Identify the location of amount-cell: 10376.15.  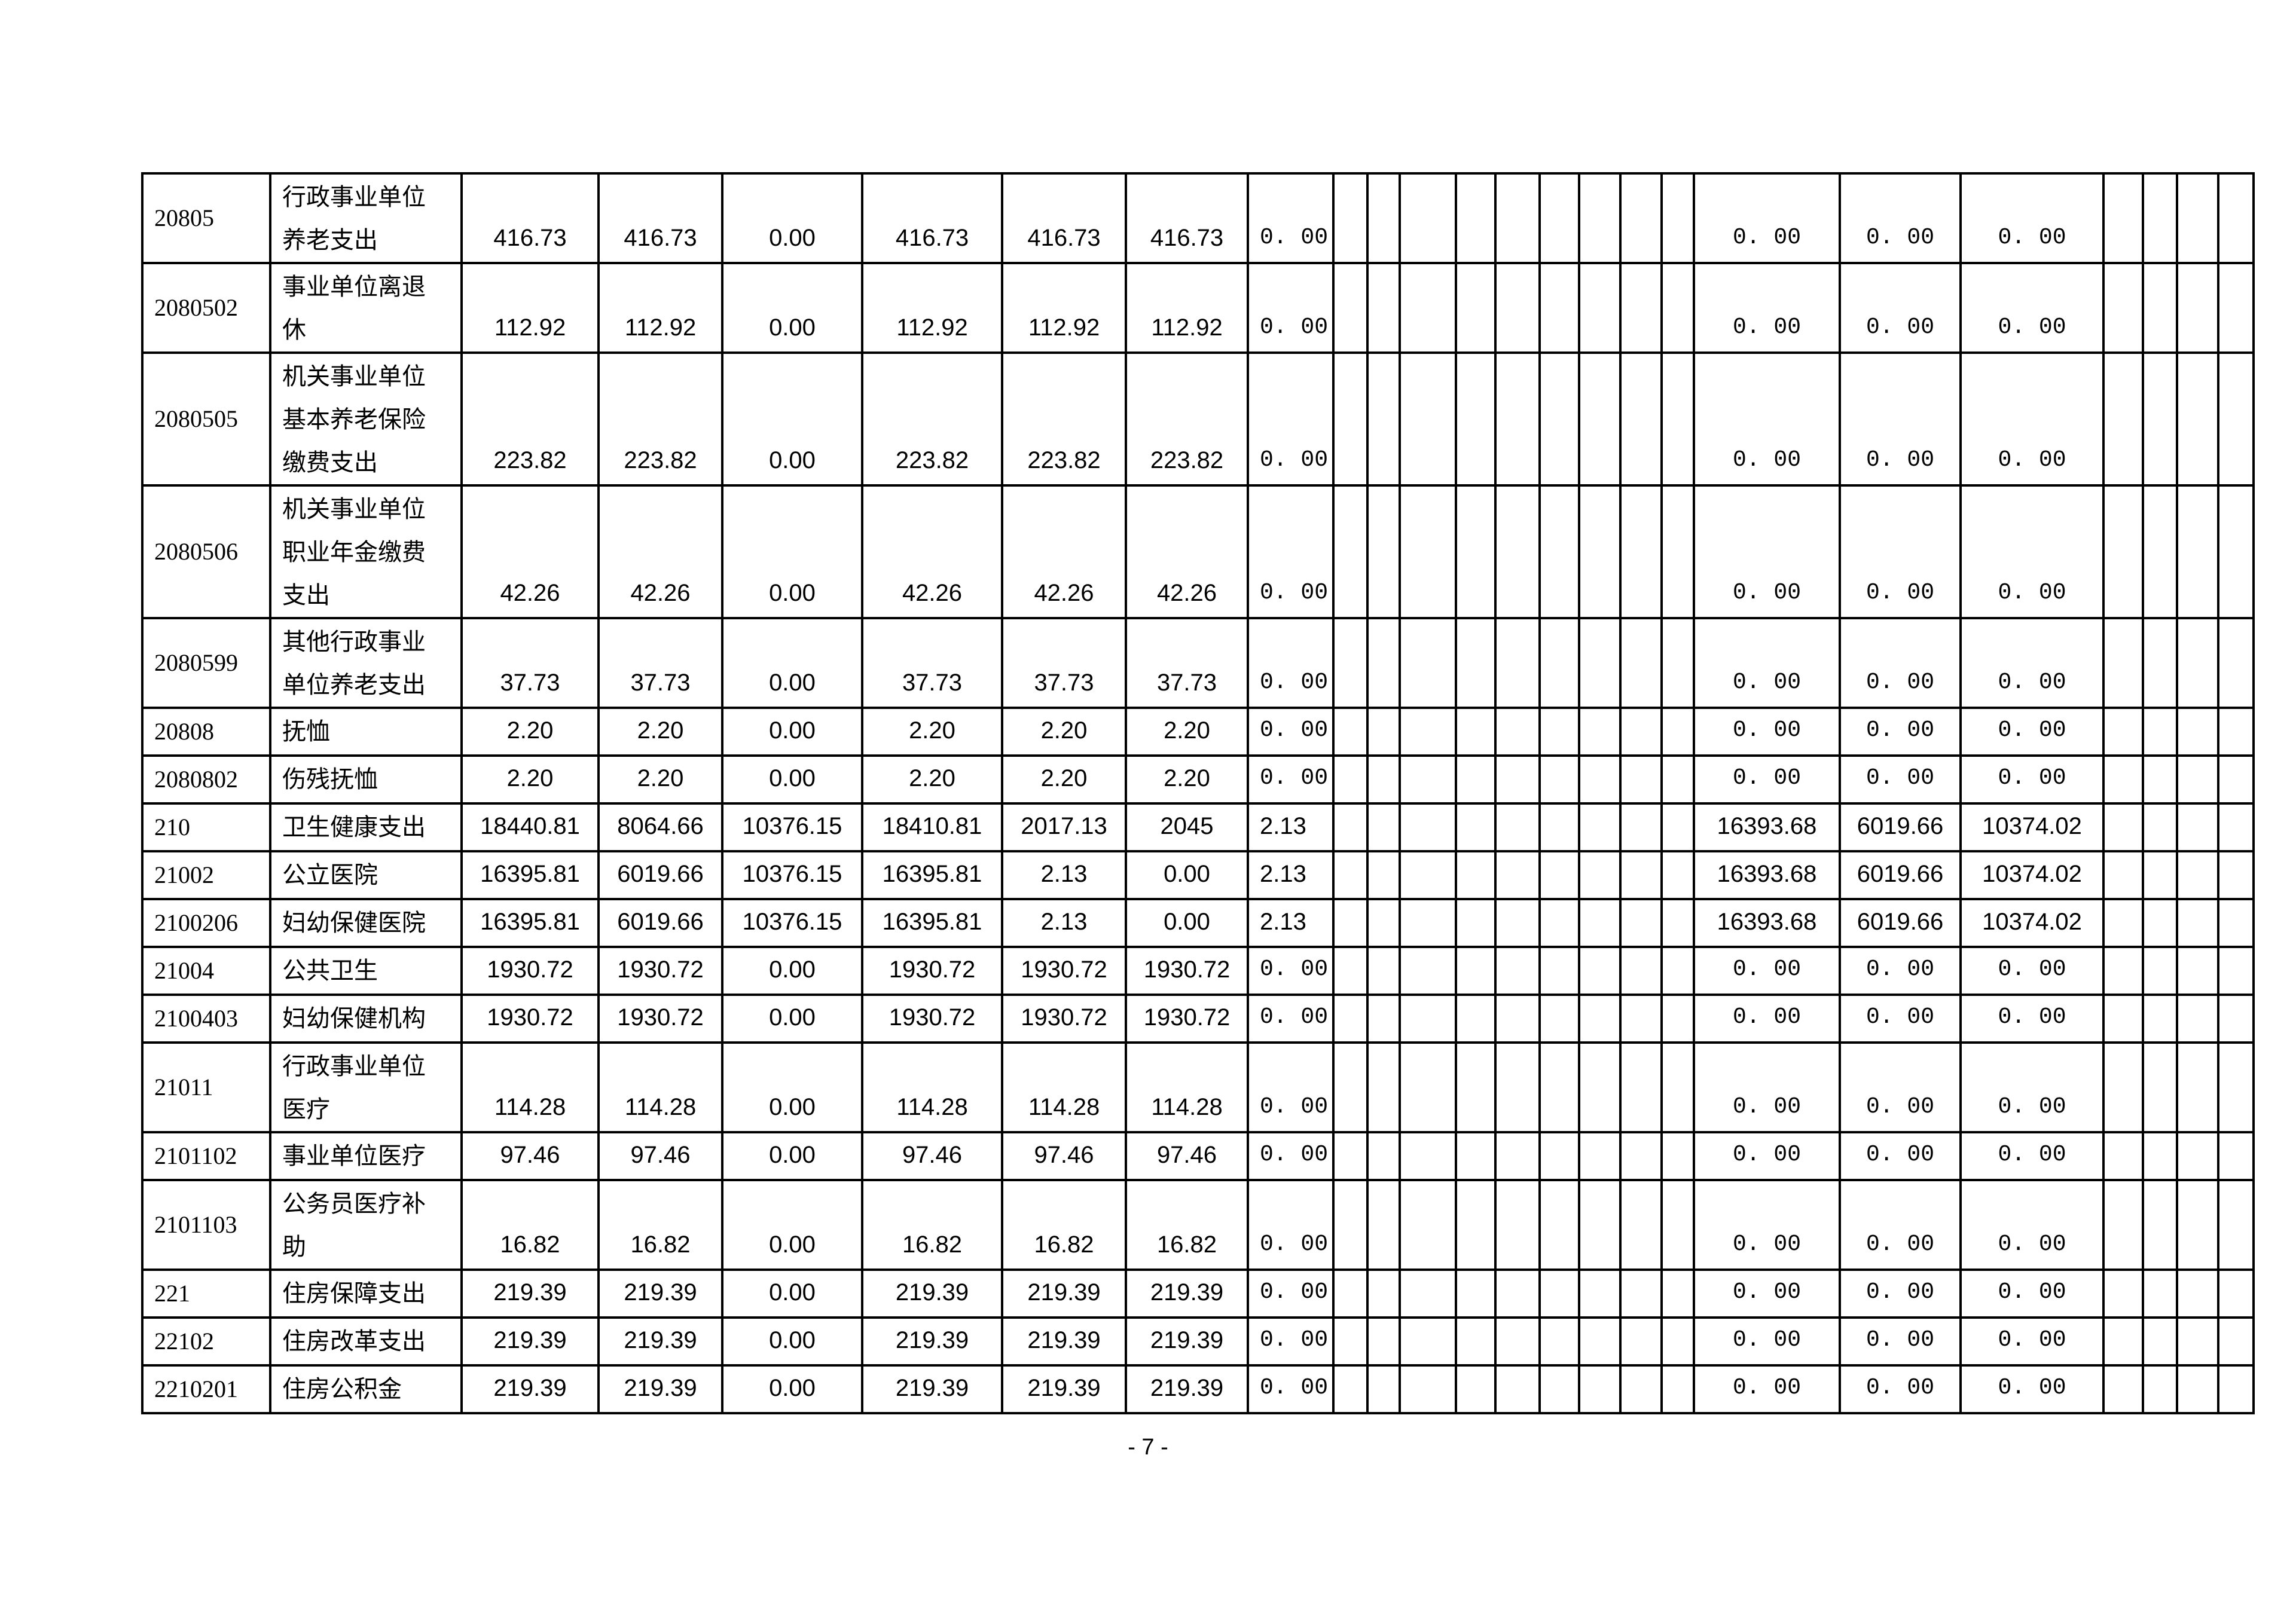
(792, 875).